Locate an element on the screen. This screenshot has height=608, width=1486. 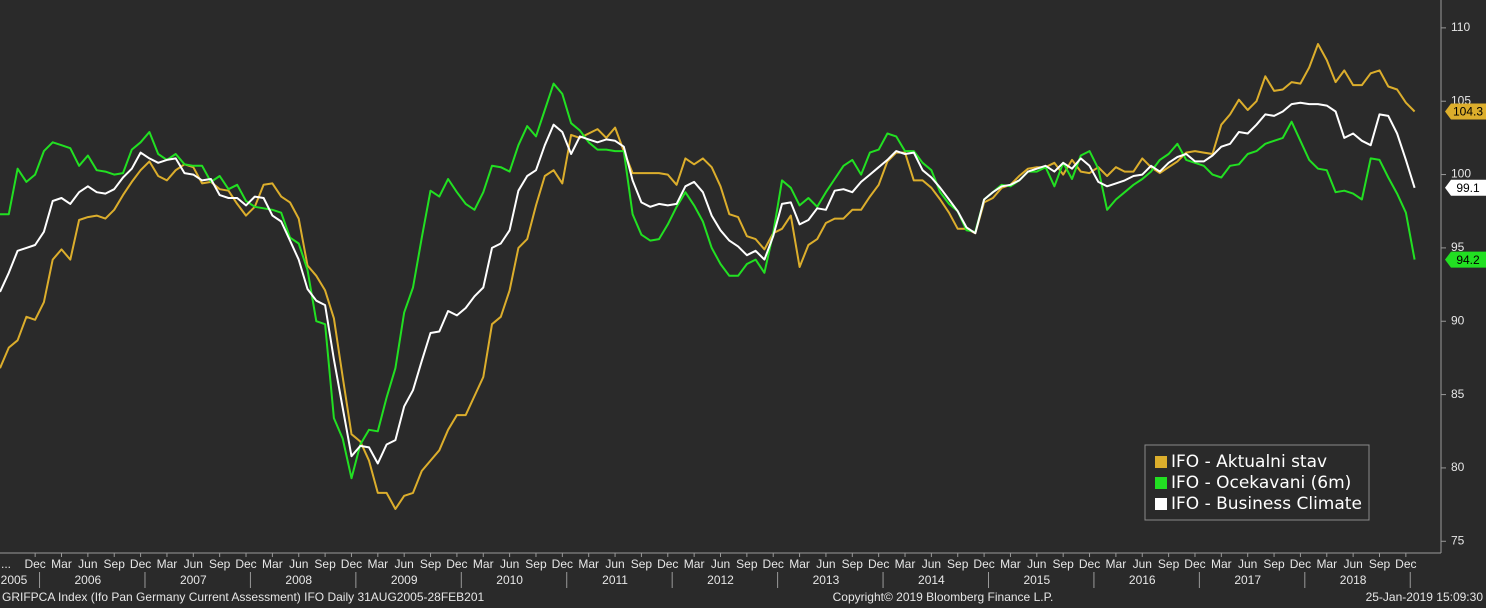
x-year-label: 2006 is located at coordinates (88, 580).